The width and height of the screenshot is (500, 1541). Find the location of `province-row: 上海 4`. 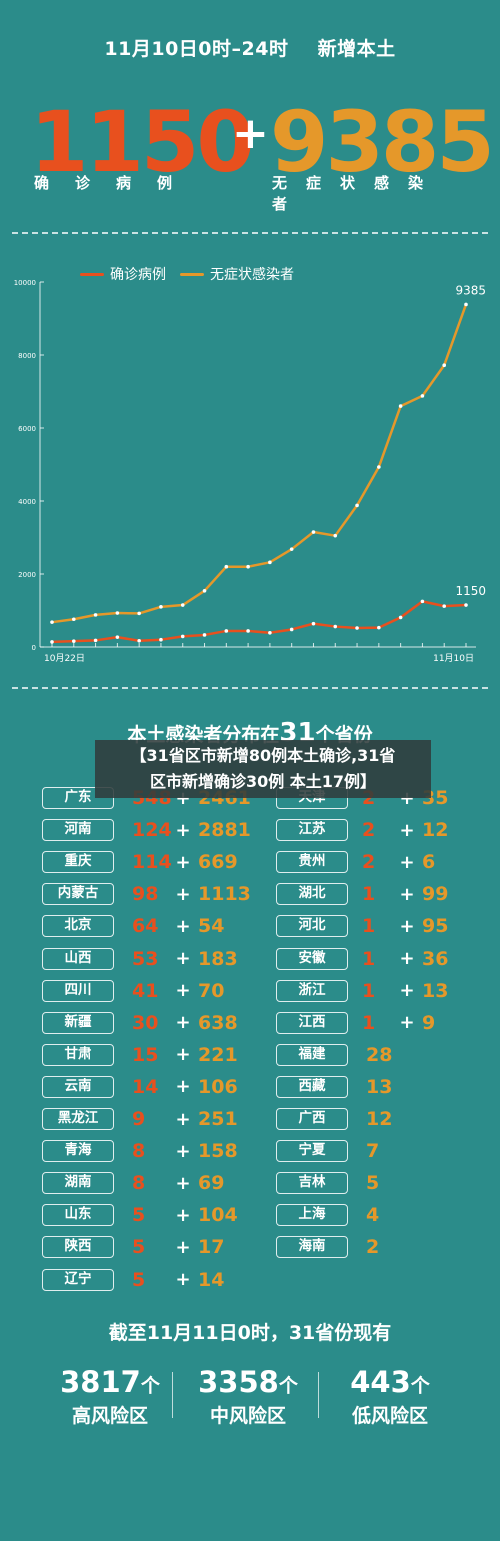

province-row: 上海 4 is located at coordinates (327, 1215).